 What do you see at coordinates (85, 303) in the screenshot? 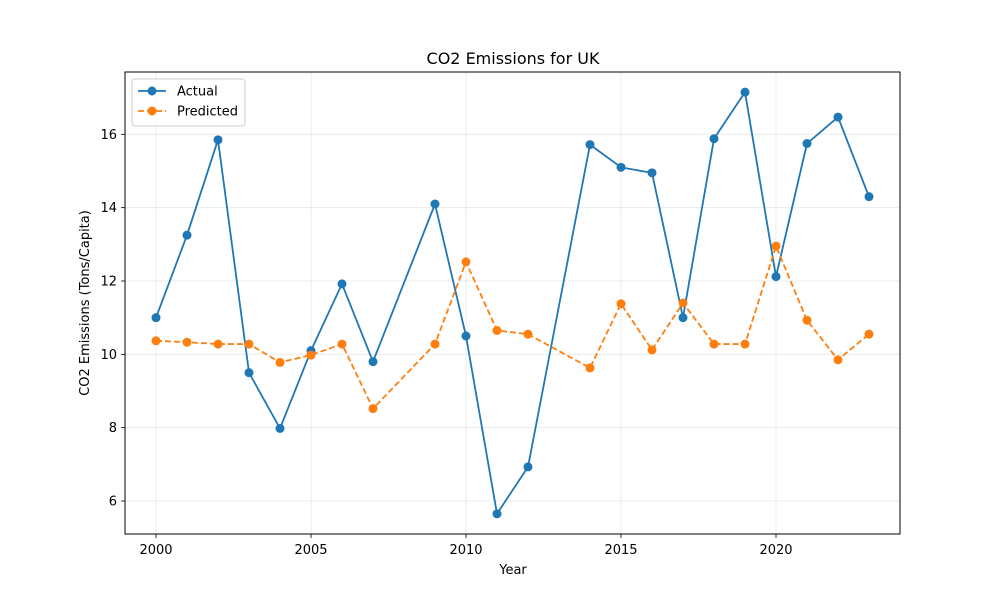
I see `y-axis-title: CO2 Emissions (Tons/Capita)` at bounding box center [85, 303].